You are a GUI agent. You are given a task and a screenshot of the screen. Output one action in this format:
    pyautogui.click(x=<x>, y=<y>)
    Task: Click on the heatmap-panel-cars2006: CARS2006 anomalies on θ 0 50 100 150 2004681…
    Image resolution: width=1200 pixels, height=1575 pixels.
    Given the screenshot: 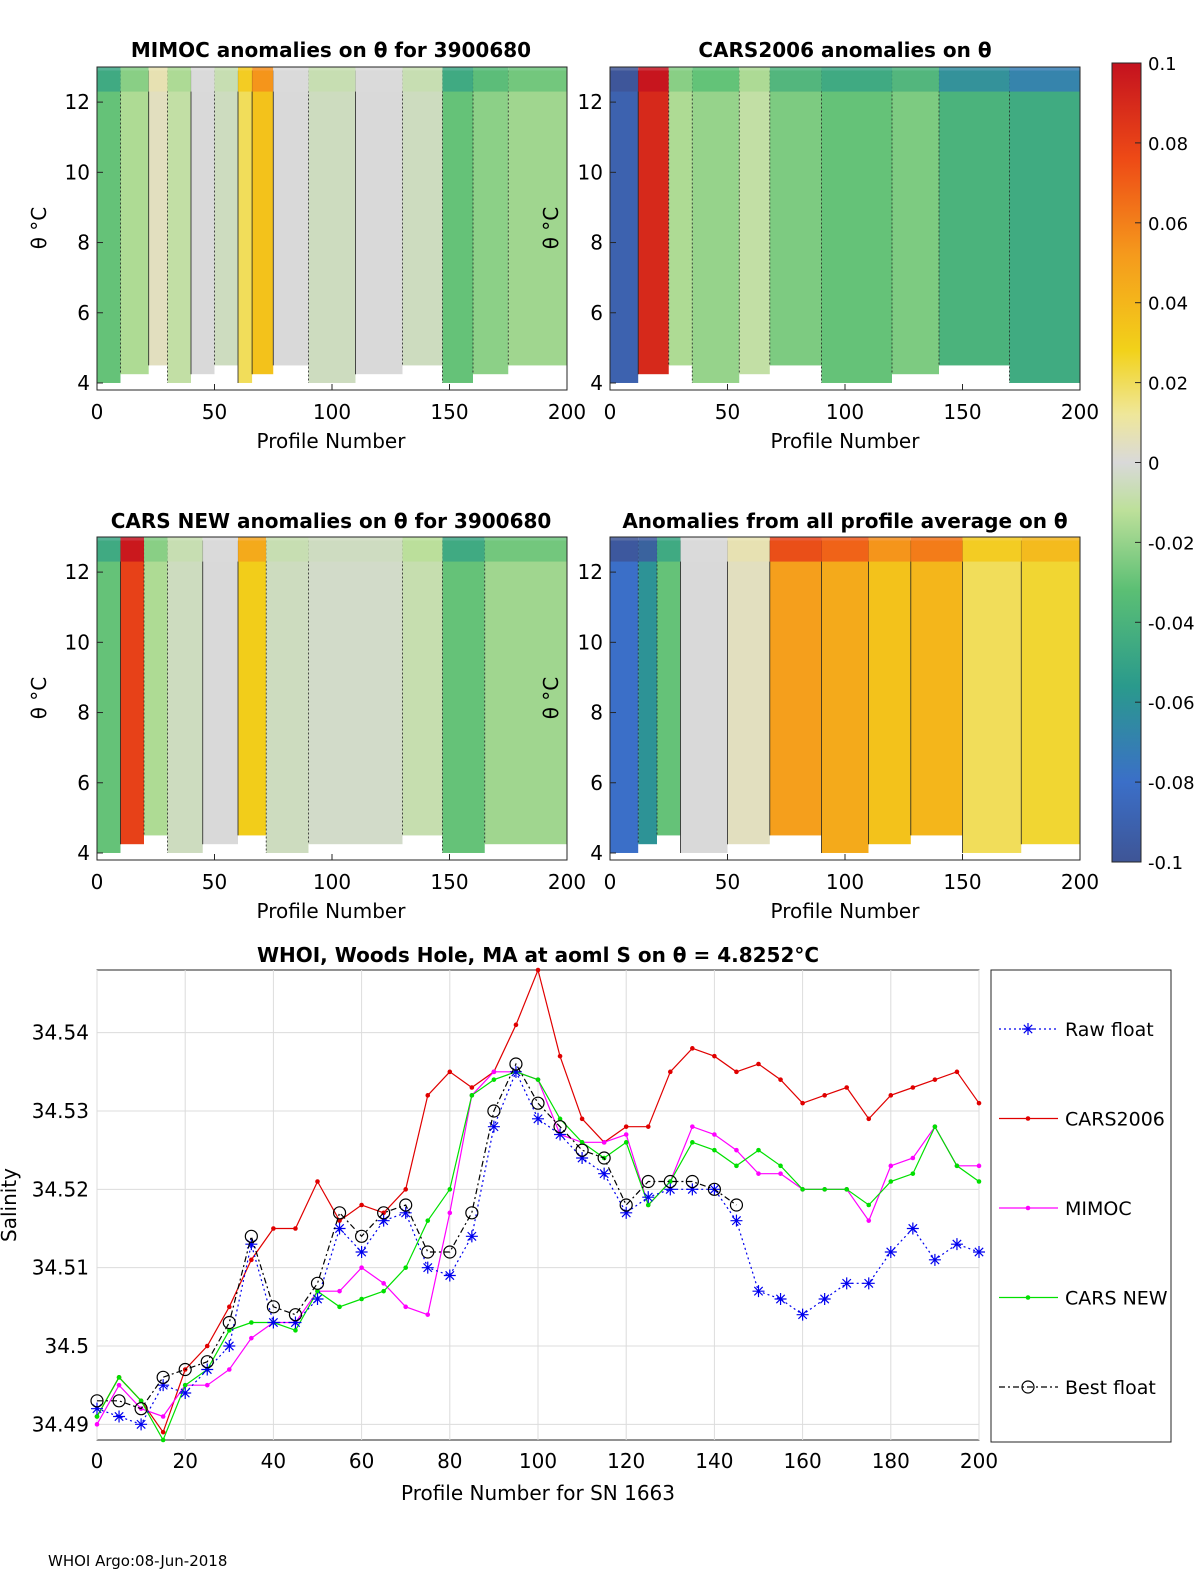 What is the action you would take?
    pyautogui.click(x=819, y=245)
    